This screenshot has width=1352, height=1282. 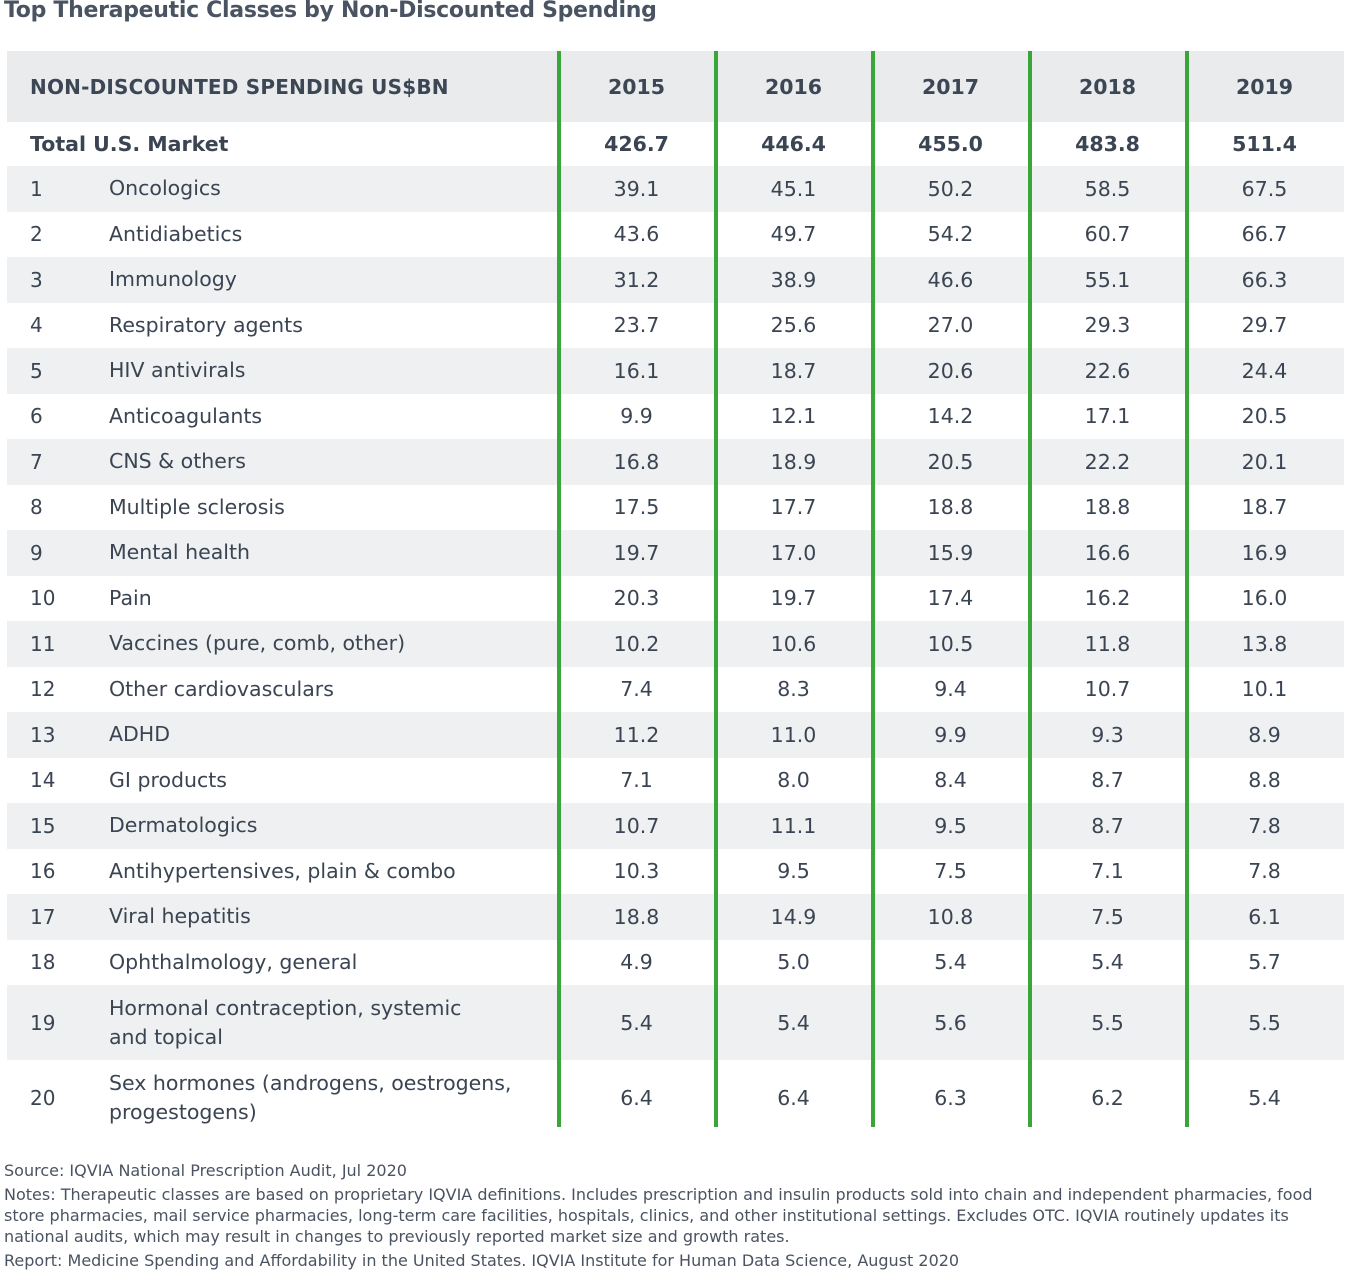 What do you see at coordinates (793, 552) in the screenshot?
I see `spending-value: 17.0` at bounding box center [793, 552].